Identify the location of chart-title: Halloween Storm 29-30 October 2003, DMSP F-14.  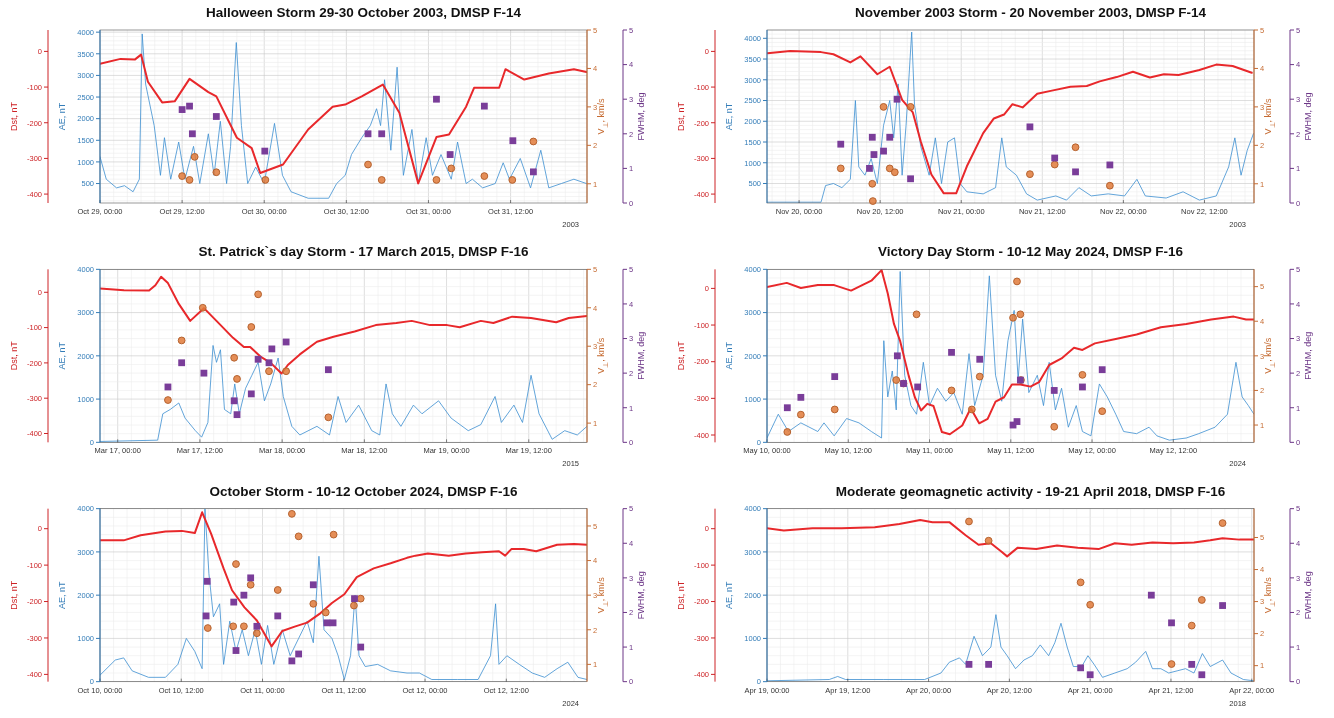
(364, 12).